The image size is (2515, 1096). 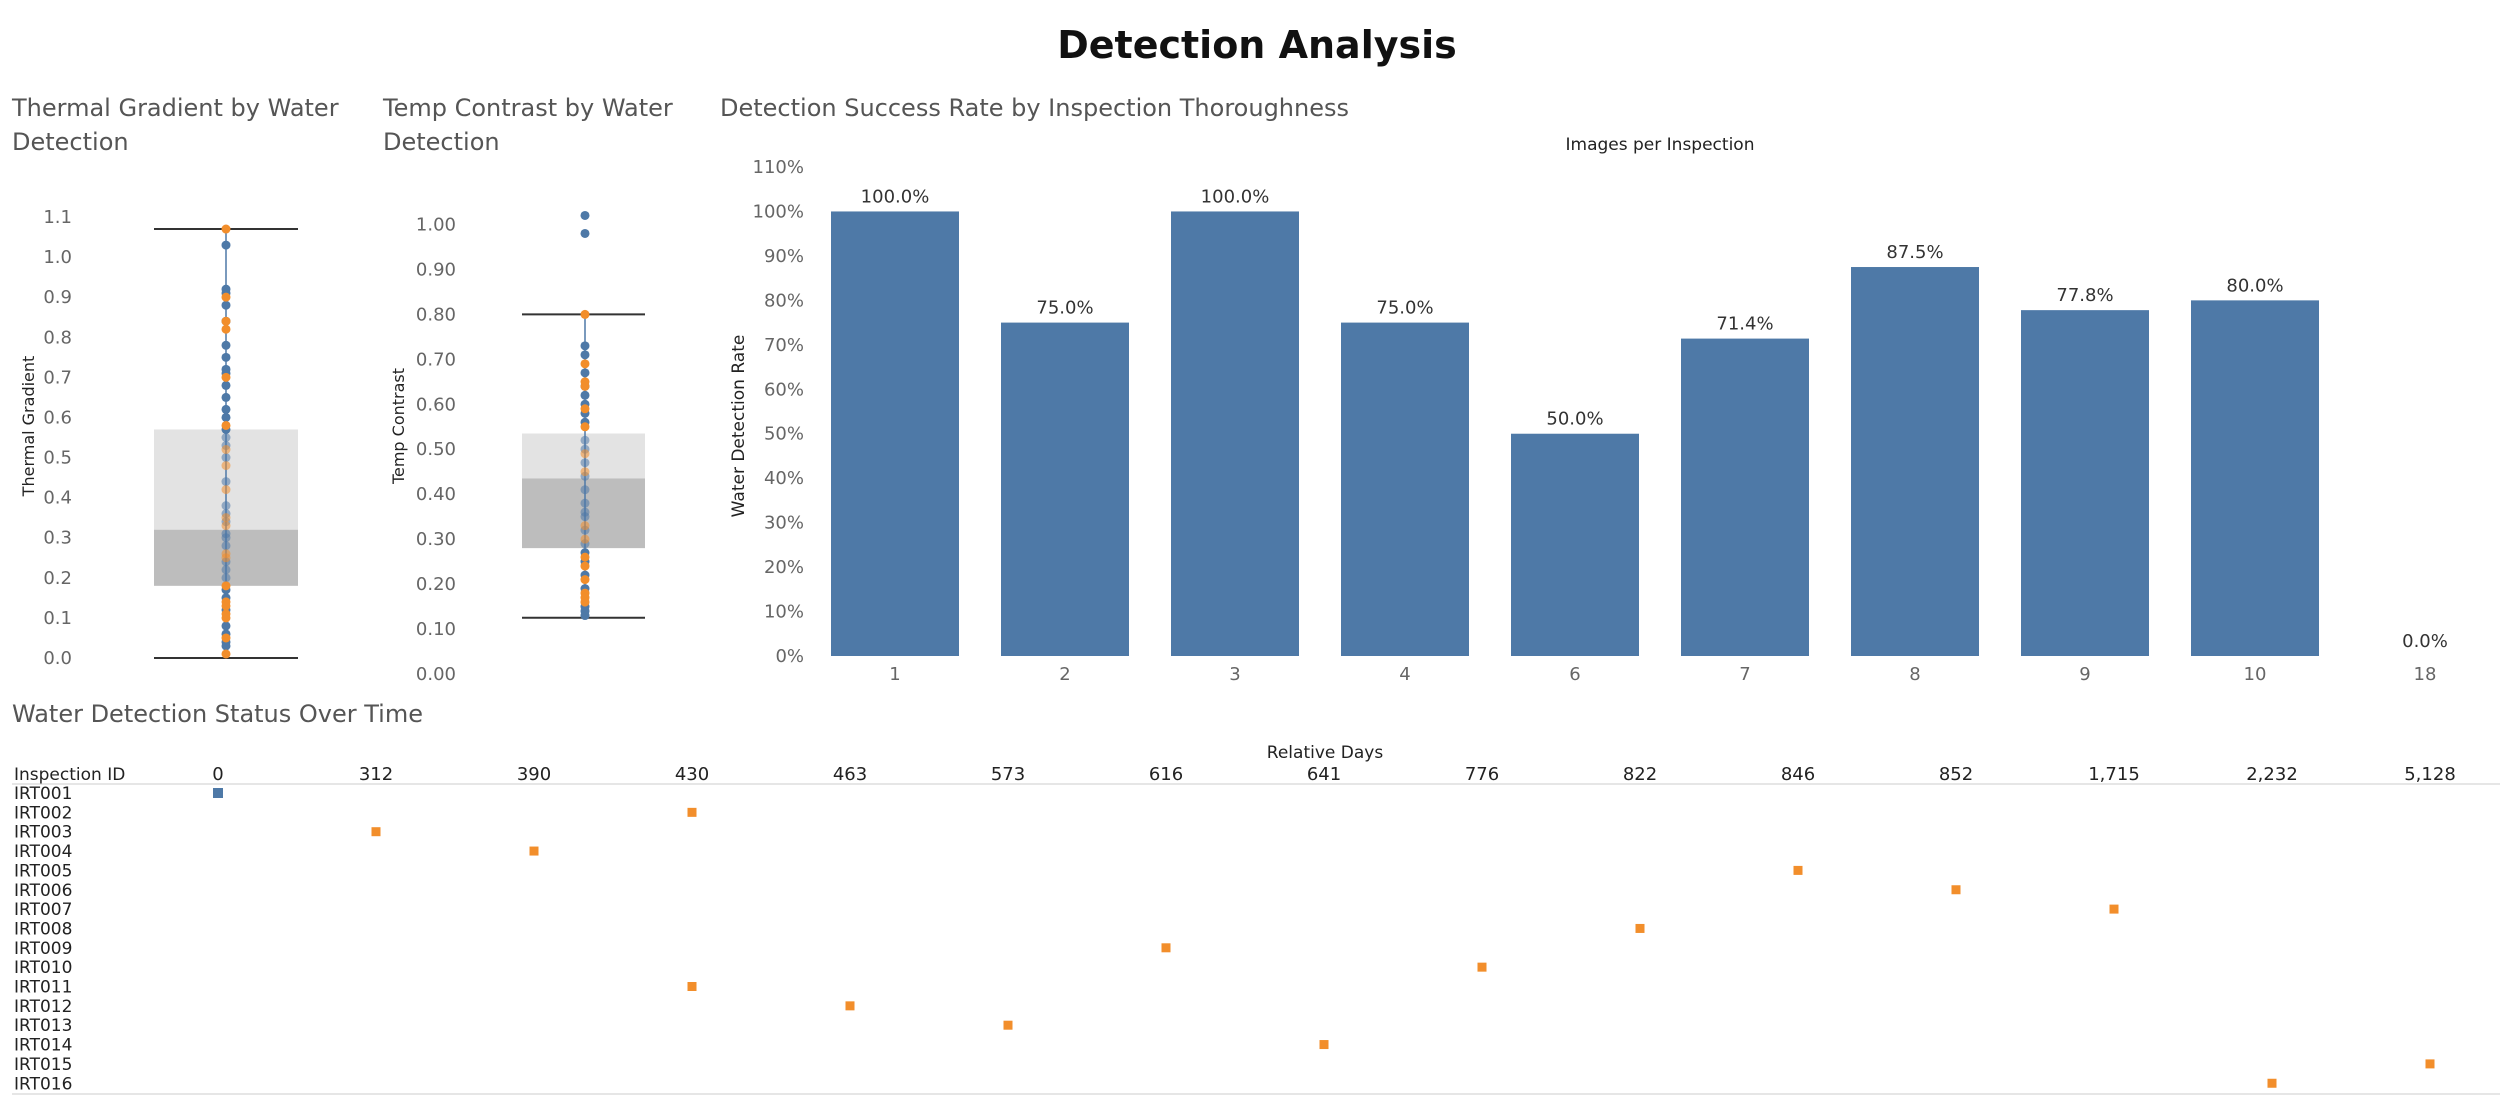 What do you see at coordinates (1914, 674) in the screenshot?
I see `x-tick-label: 8` at bounding box center [1914, 674].